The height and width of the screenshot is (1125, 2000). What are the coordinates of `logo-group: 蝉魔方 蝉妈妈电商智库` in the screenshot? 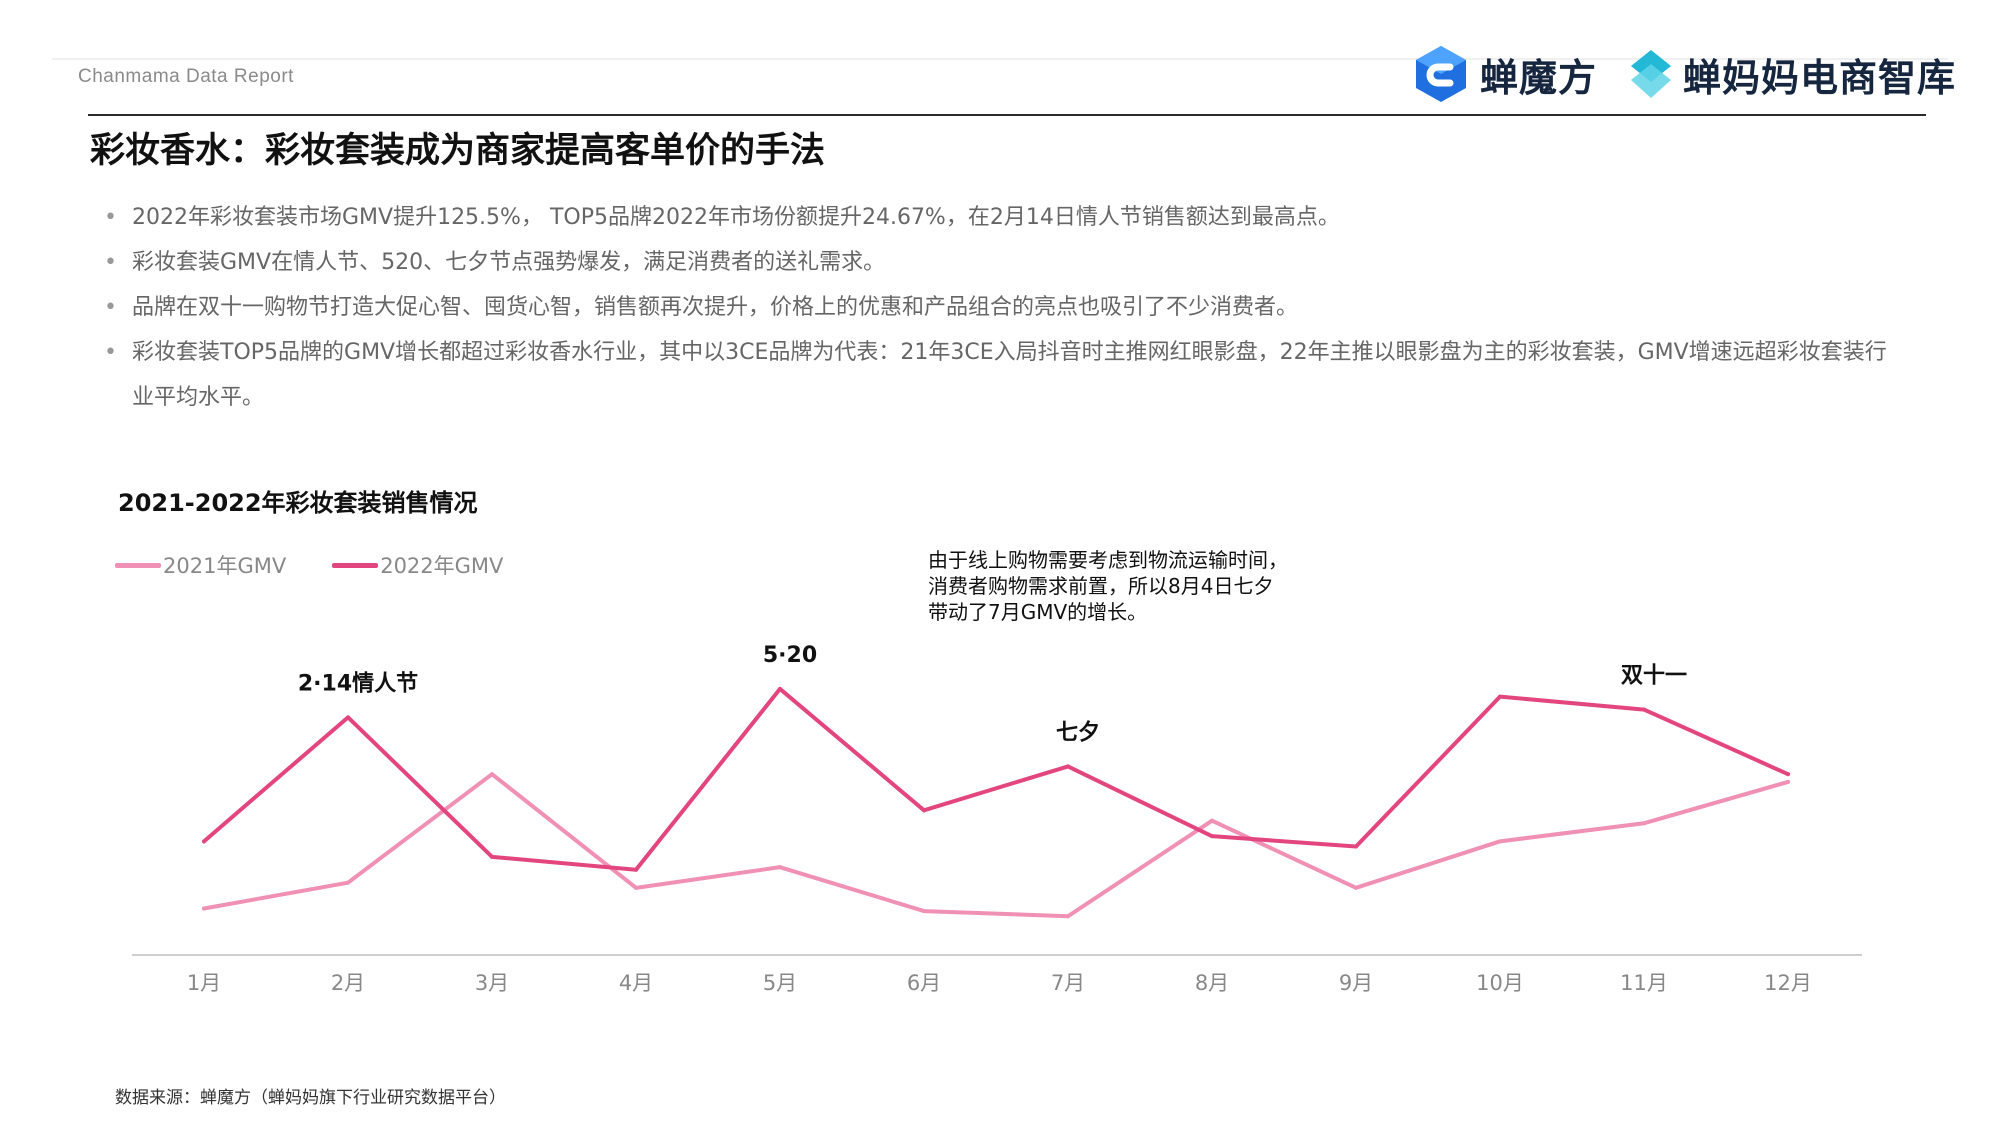 It's located at (1683, 74).